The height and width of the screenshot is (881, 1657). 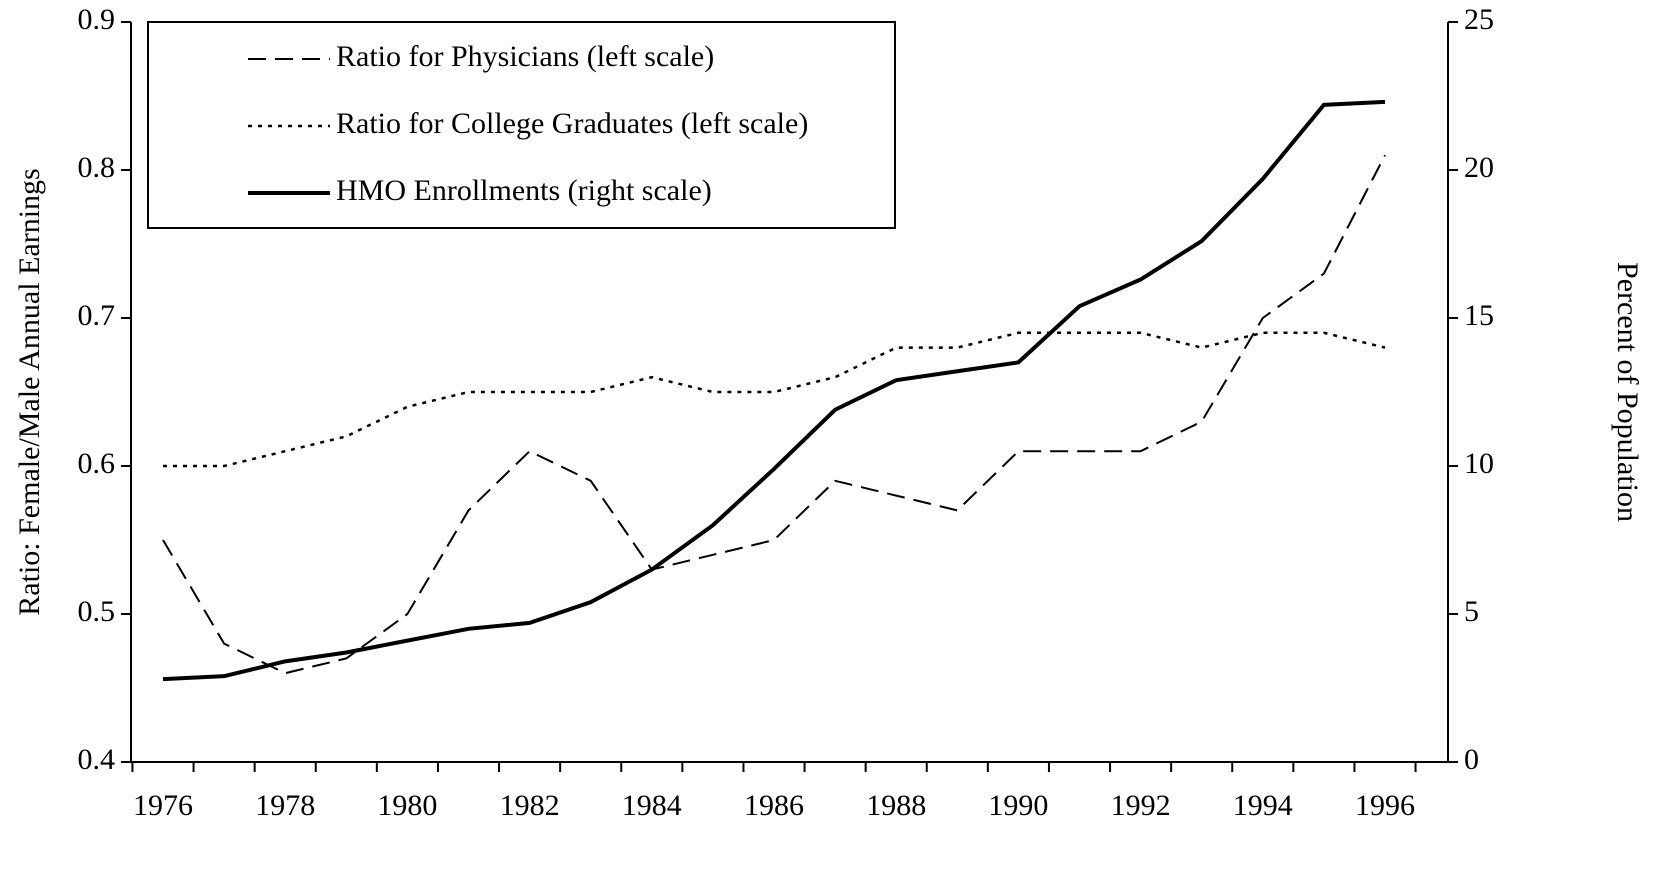 I want to click on x-tick-label: 1996, so click(x=1385, y=805).